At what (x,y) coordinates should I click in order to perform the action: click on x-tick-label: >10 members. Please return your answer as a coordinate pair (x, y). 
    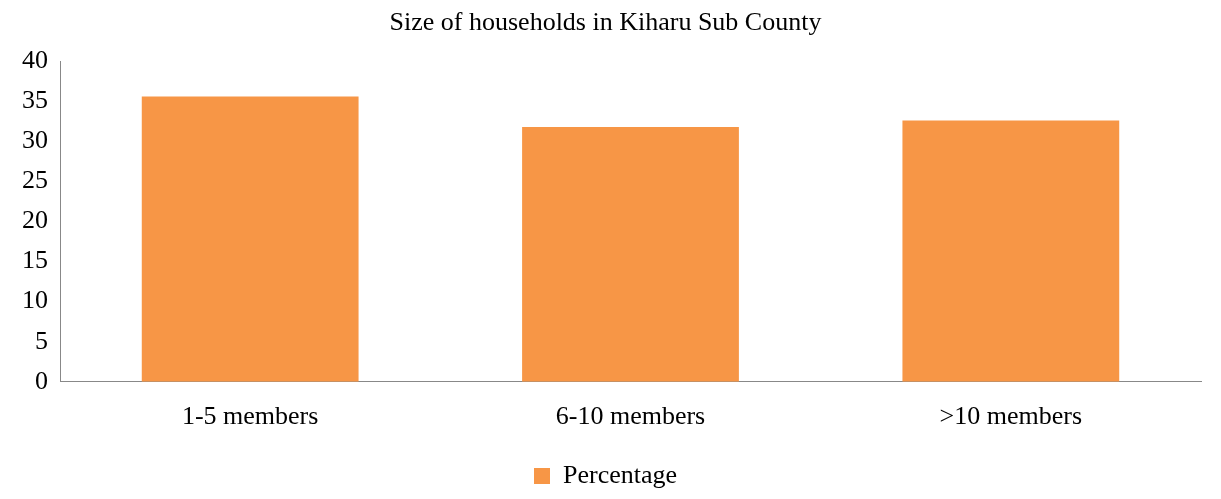
    Looking at the image, I should click on (1011, 416).